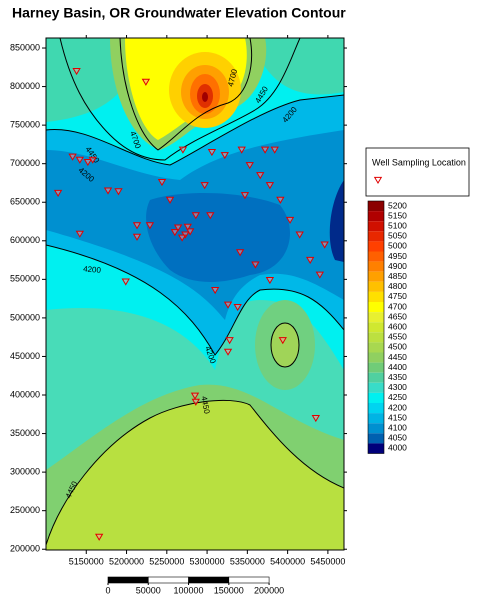 The width and height of the screenshot is (488, 600). I want to click on y-tick-label: 700000, so click(25, 163).